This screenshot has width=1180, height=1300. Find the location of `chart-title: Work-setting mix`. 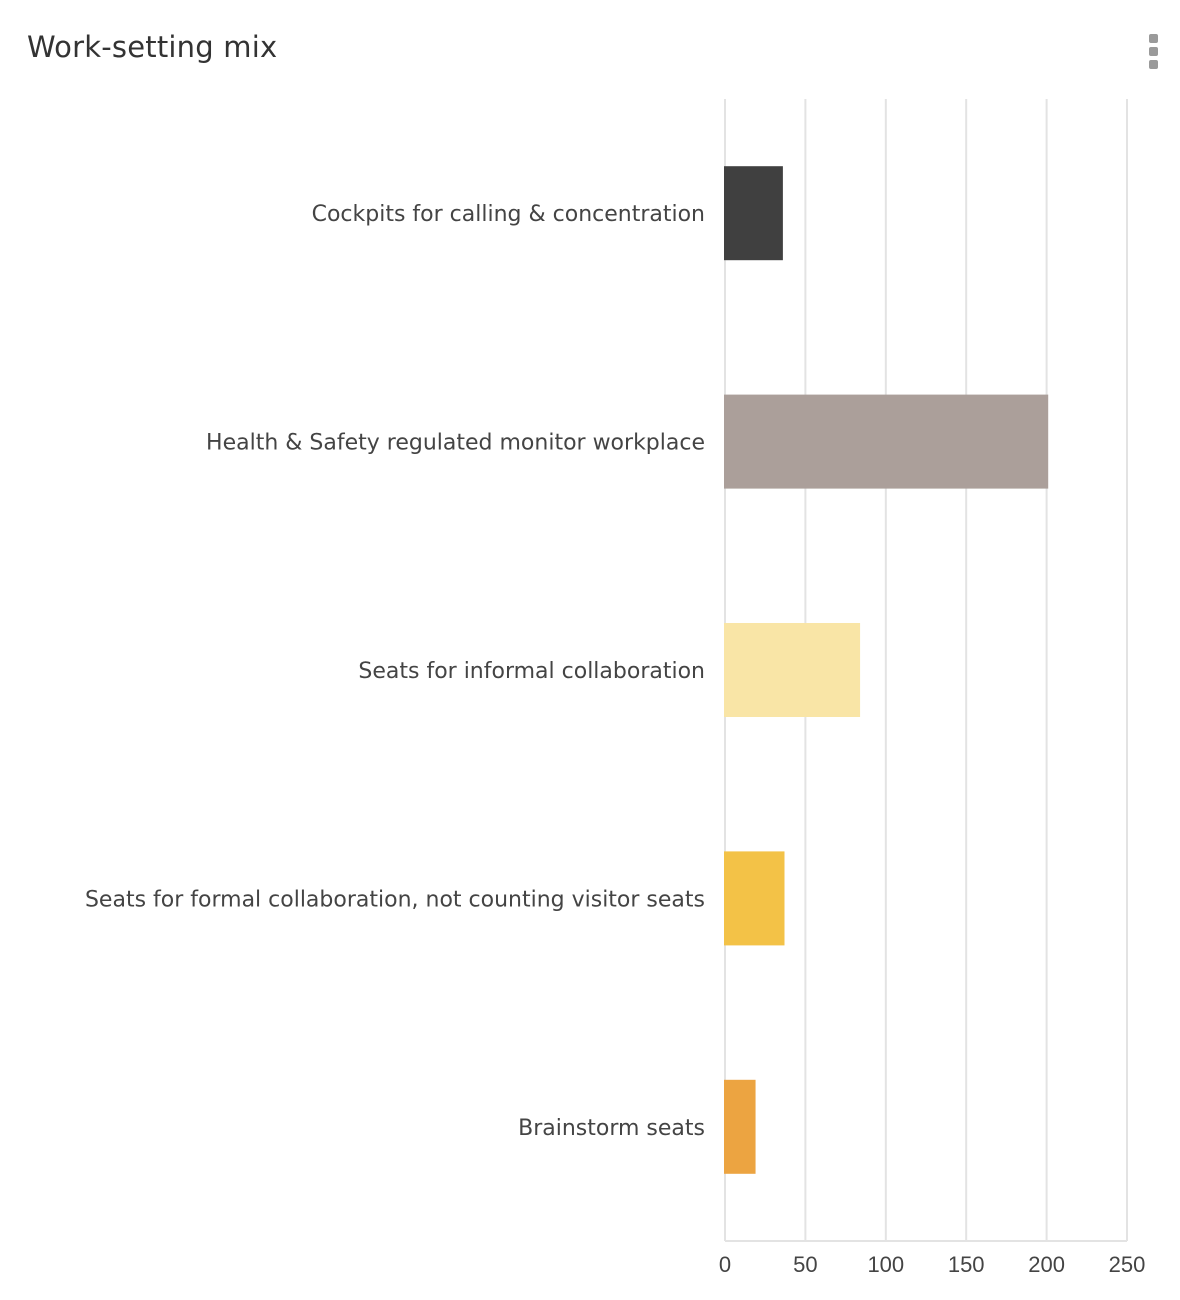

chart-title: Work-setting mix is located at coordinates (152, 47).